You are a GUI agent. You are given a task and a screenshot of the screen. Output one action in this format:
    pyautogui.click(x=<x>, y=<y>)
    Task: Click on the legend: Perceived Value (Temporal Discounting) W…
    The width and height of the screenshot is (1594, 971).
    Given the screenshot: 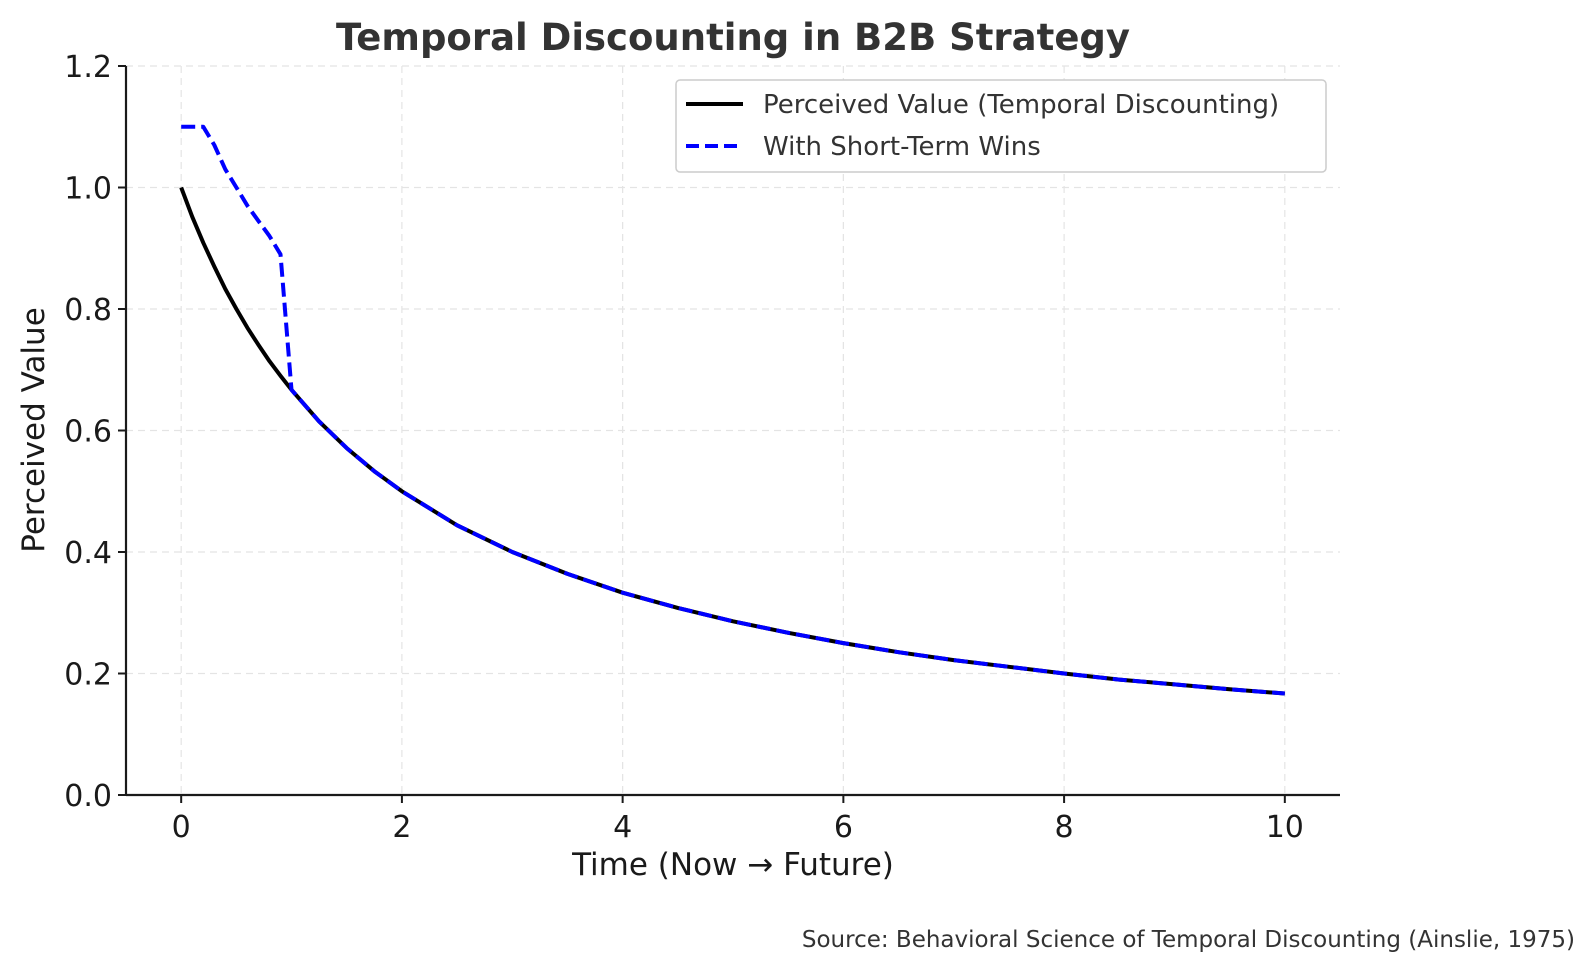 What is the action you would take?
    pyautogui.click(x=1001, y=126)
    